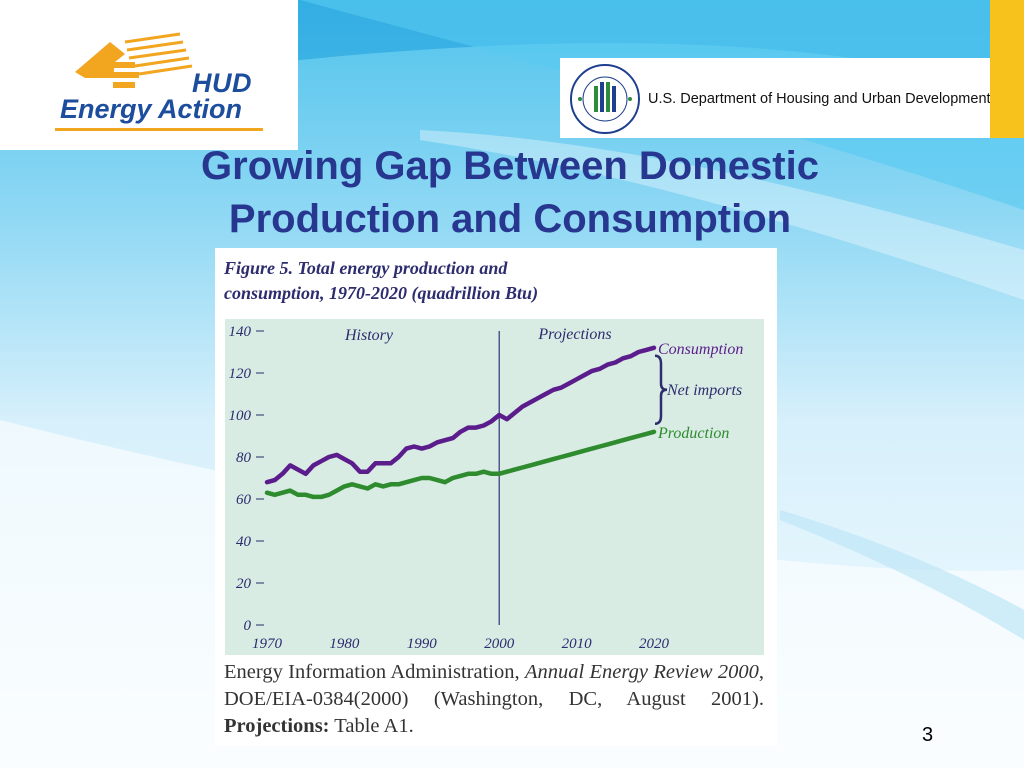  I want to click on y-tick-label: 20, so click(244, 584).